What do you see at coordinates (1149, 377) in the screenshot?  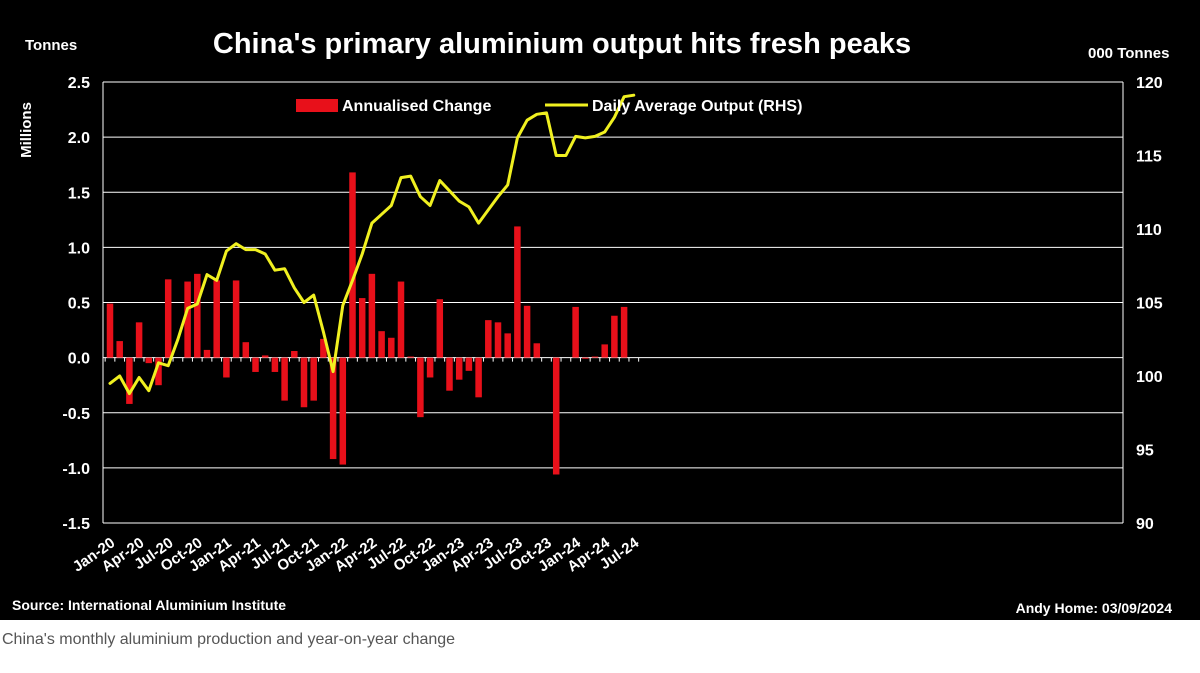 I see `right-tick-label: 100` at bounding box center [1149, 377].